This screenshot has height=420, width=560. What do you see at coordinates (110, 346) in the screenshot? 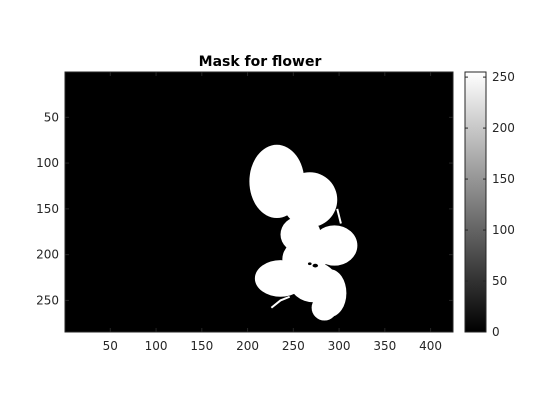
I see `x-tick-label: 50` at bounding box center [110, 346].